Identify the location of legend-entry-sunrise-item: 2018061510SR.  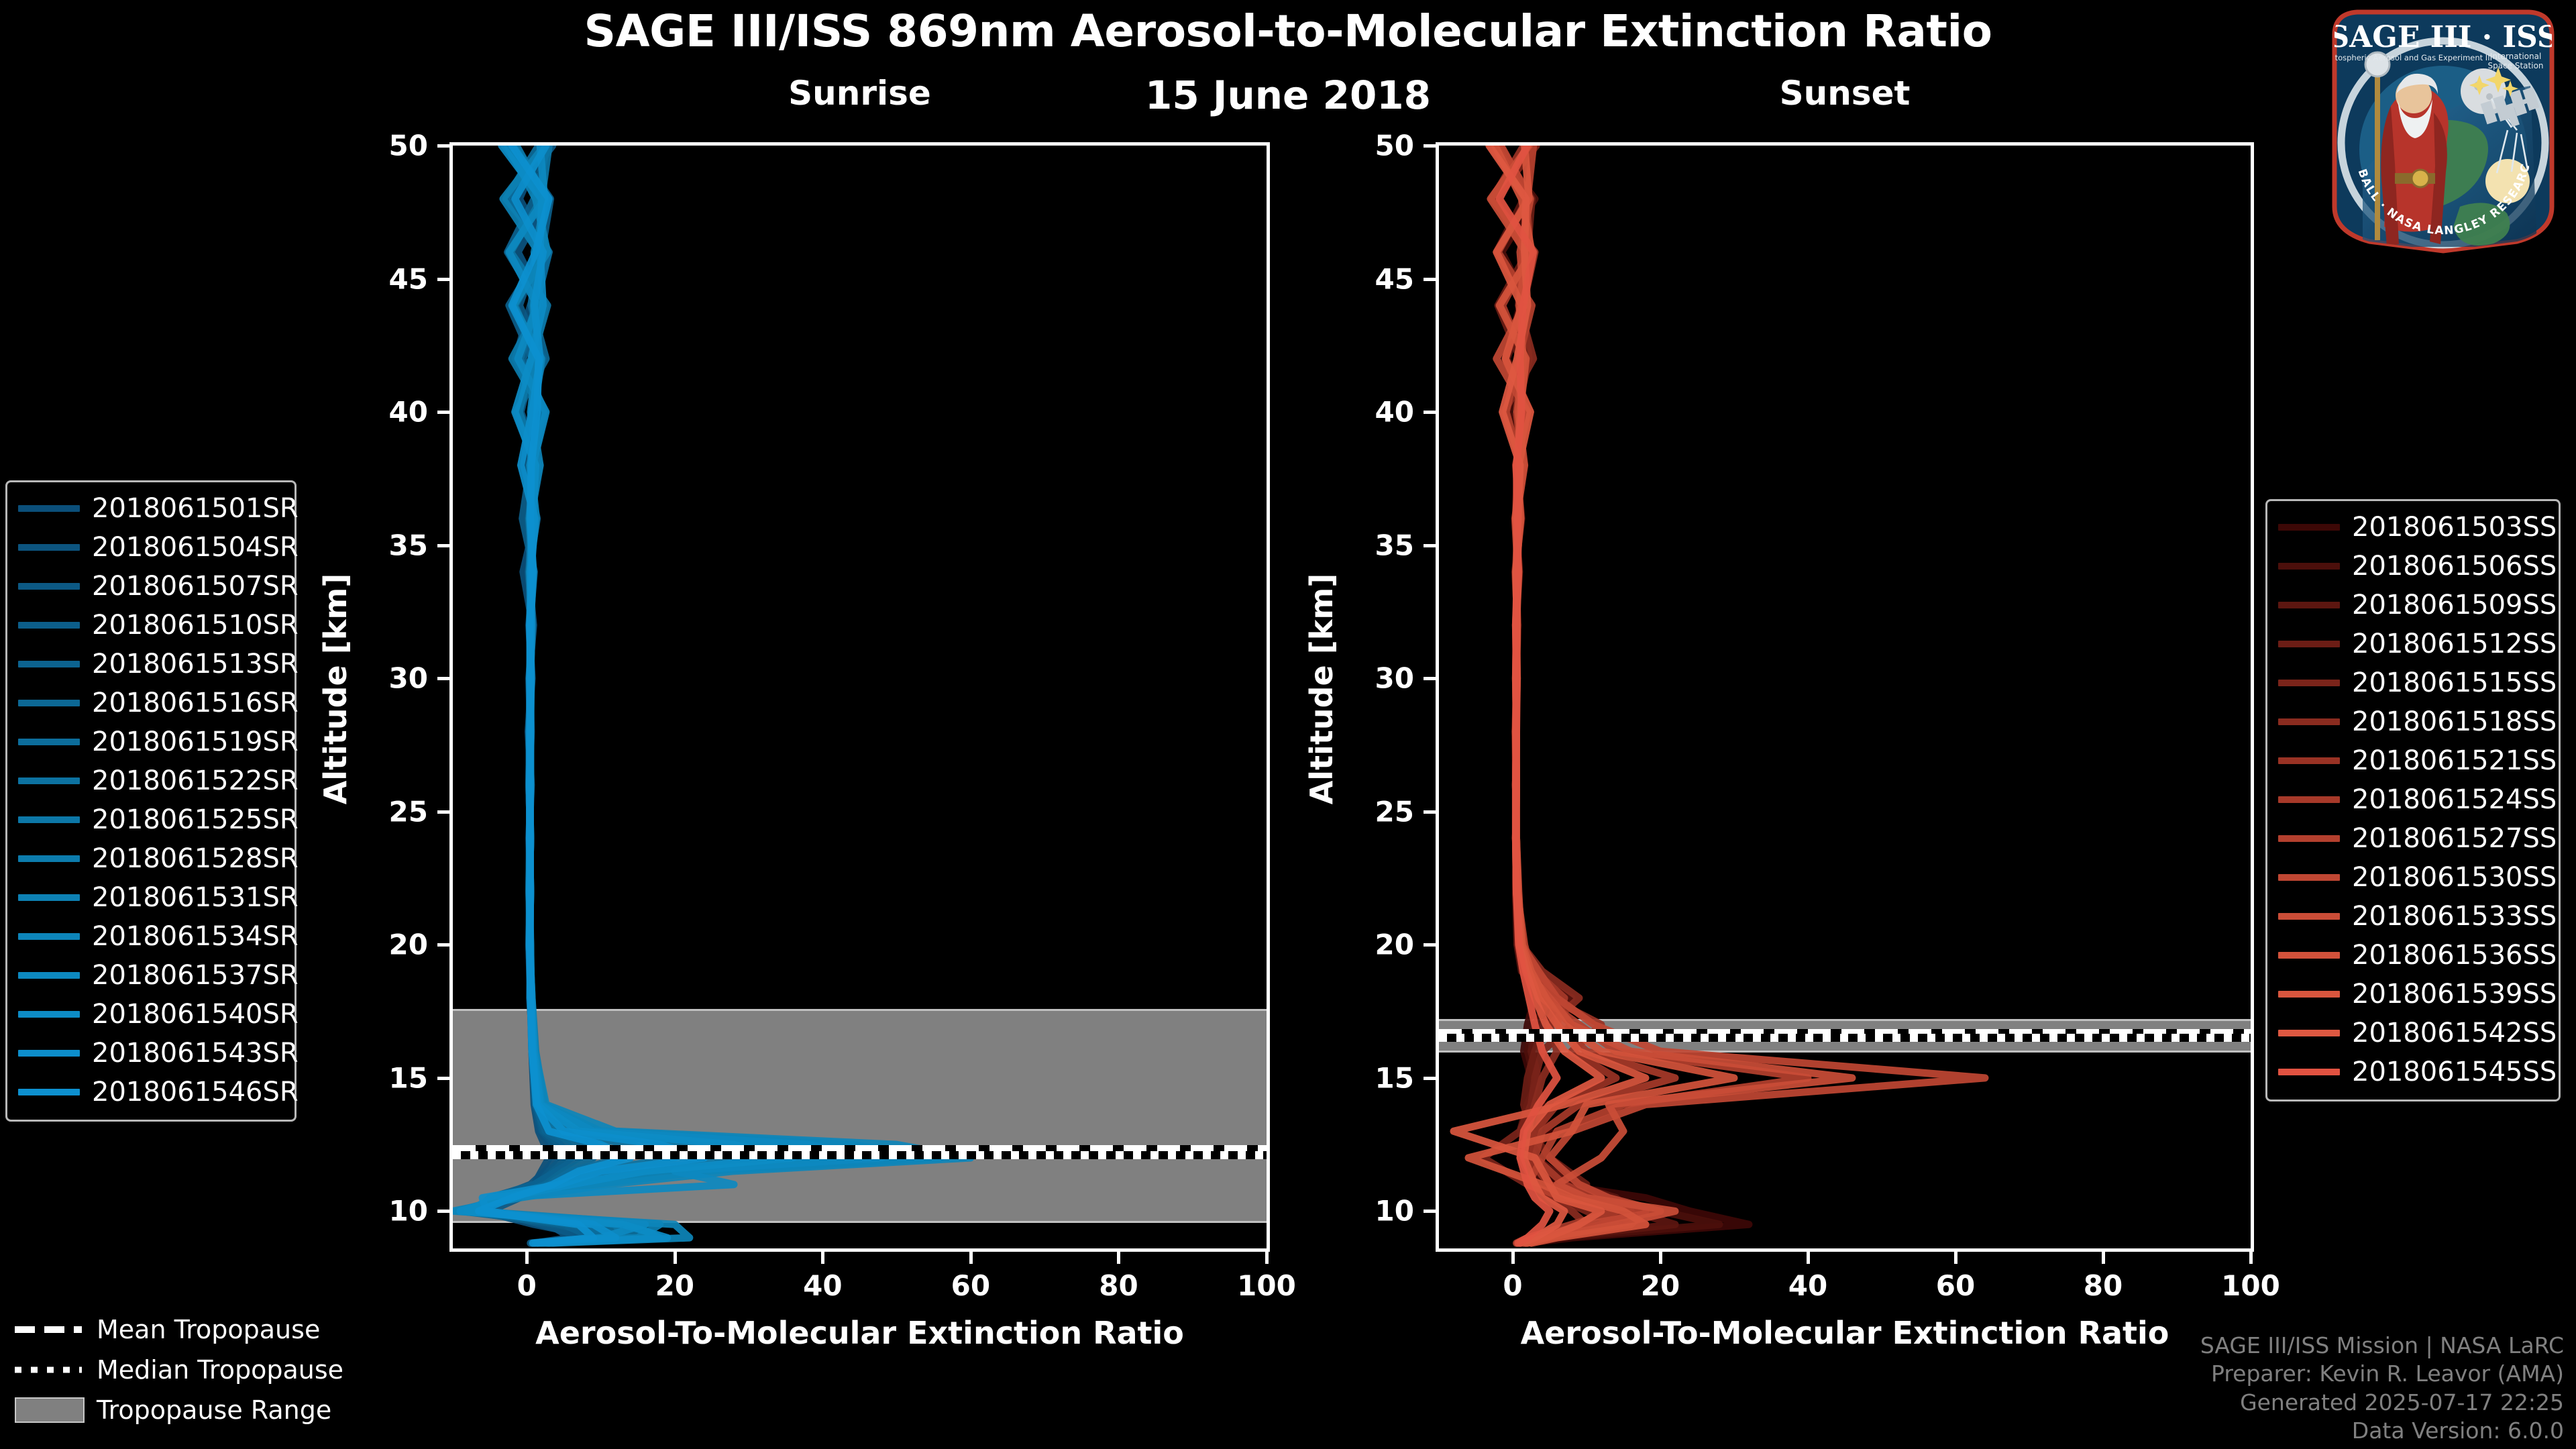
(158, 625).